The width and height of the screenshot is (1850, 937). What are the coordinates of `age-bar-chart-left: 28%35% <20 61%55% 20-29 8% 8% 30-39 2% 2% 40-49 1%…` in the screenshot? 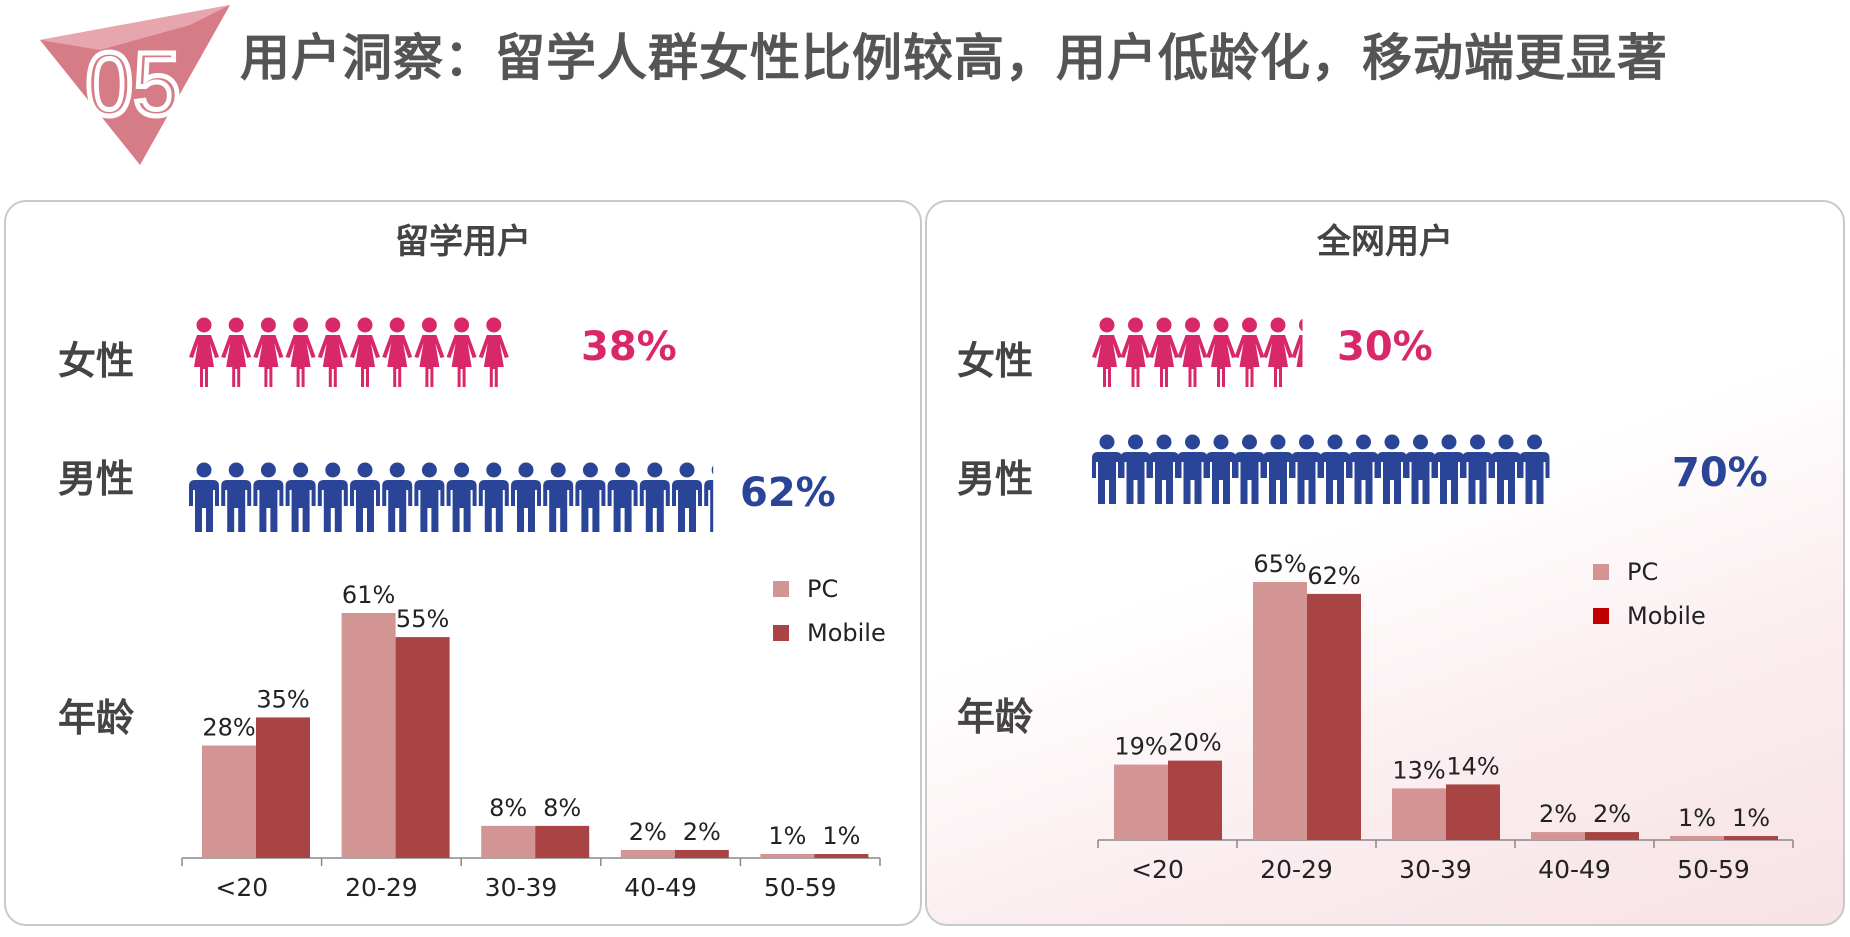 It's located at (533, 738).